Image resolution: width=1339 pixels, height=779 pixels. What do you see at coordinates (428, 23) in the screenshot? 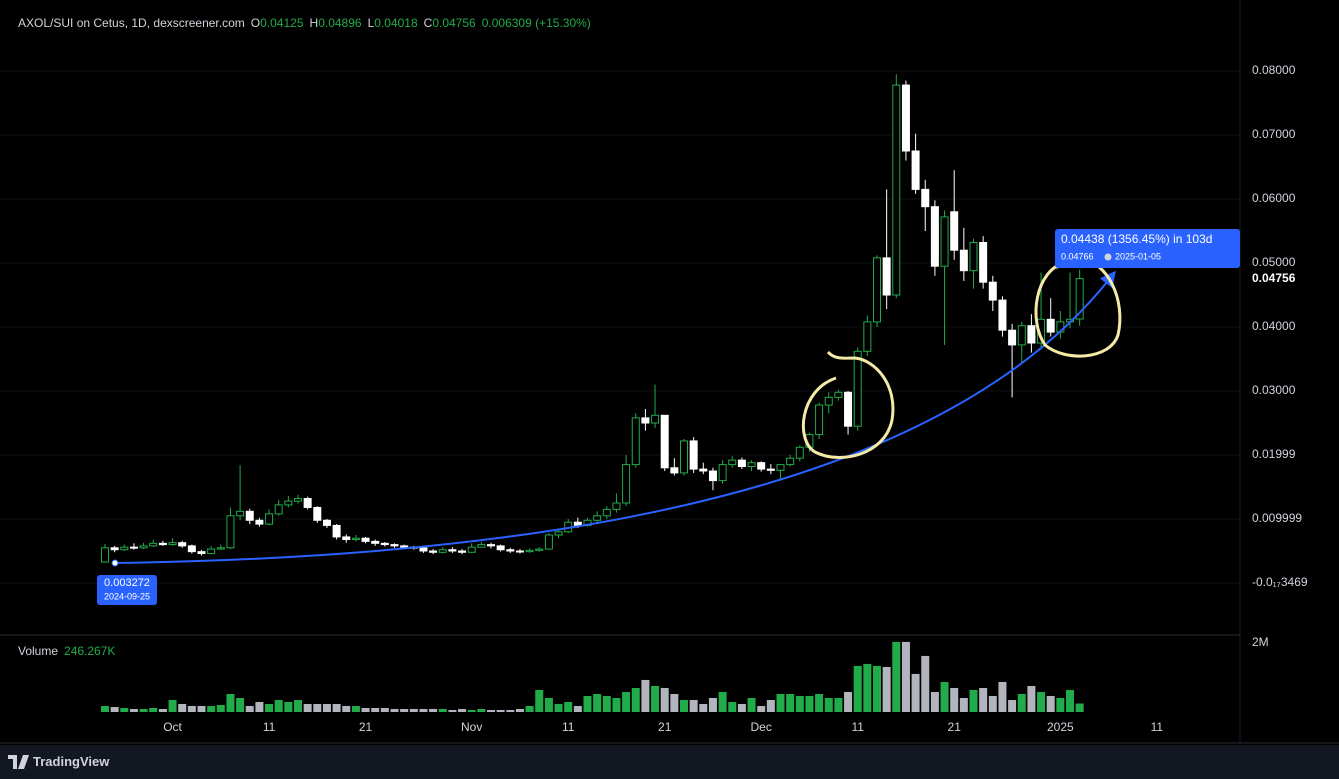
I see `ohlc-key: C` at bounding box center [428, 23].